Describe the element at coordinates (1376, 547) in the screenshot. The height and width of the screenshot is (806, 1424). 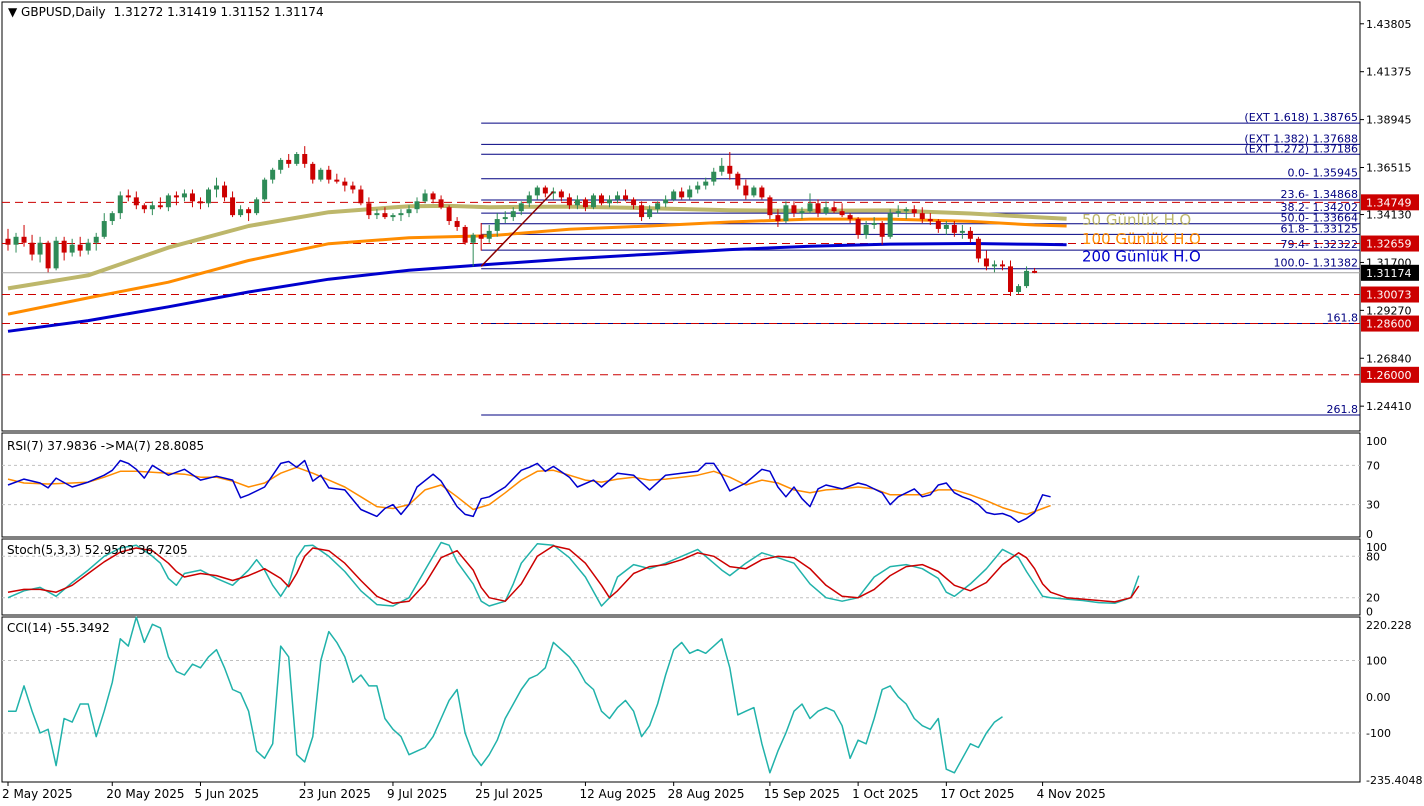
I see `stoch-tick-0: 100` at that location.